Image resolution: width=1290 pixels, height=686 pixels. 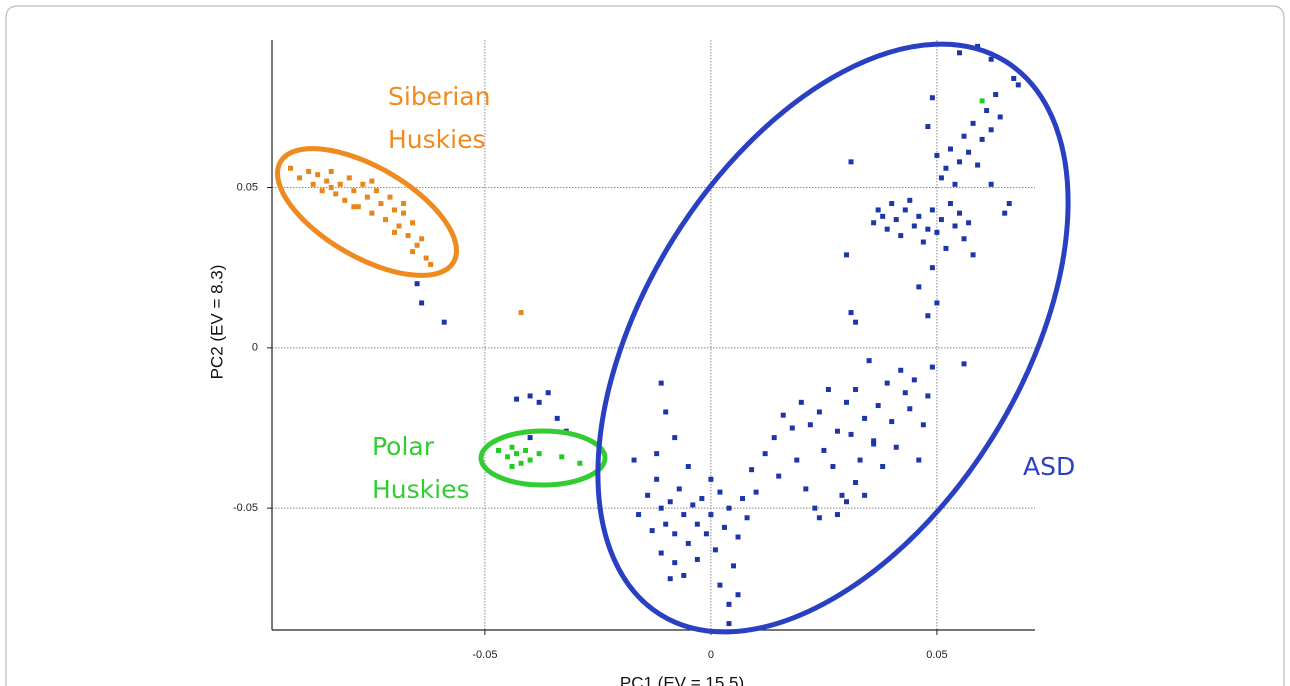 What do you see at coordinates (216, 322) in the screenshot?
I see `y-axis-label: PC2 (EV = 8.3)` at bounding box center [216, 322].